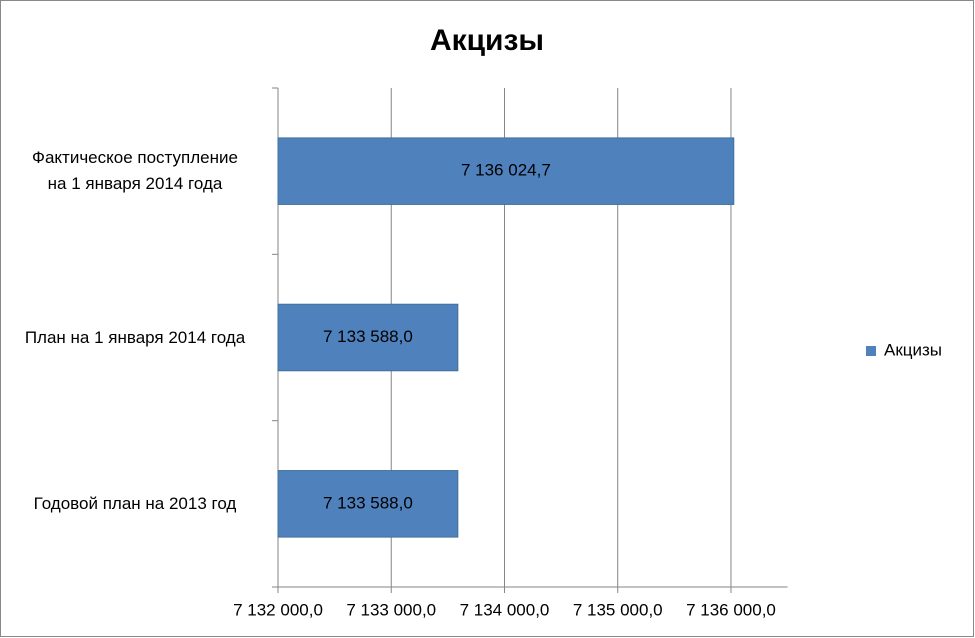  Describe the element at coordinates (487, 40) in the screenshot. I see `chart-title: Акцизы` at that location.